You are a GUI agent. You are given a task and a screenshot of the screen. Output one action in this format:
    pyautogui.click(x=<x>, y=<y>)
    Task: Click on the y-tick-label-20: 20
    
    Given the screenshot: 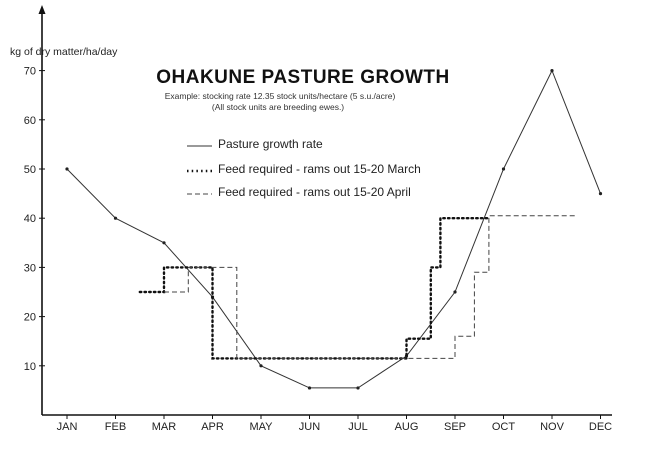 What is the action you would take?
    pyautogui.click(x=30, y=318)
    